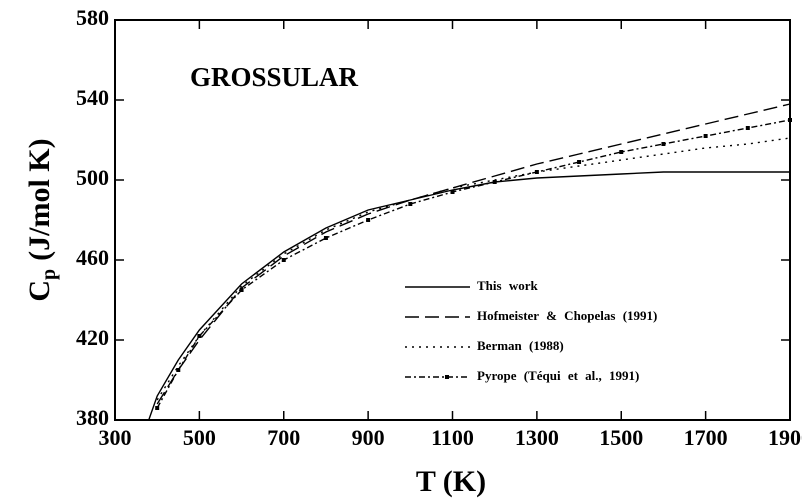 Image resolution: width=802 pixels, height=503 pixels. I want to click on y-tick-label: 580, so click(92, 17).